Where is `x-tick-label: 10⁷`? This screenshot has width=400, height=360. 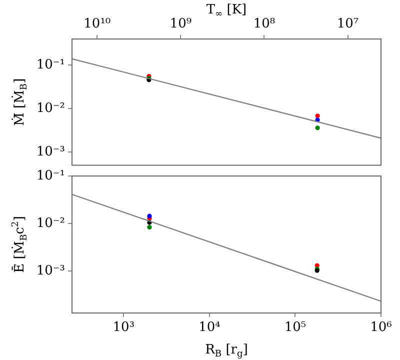
x-tick-label: 10⁷ is located at coordinates (347, 24).